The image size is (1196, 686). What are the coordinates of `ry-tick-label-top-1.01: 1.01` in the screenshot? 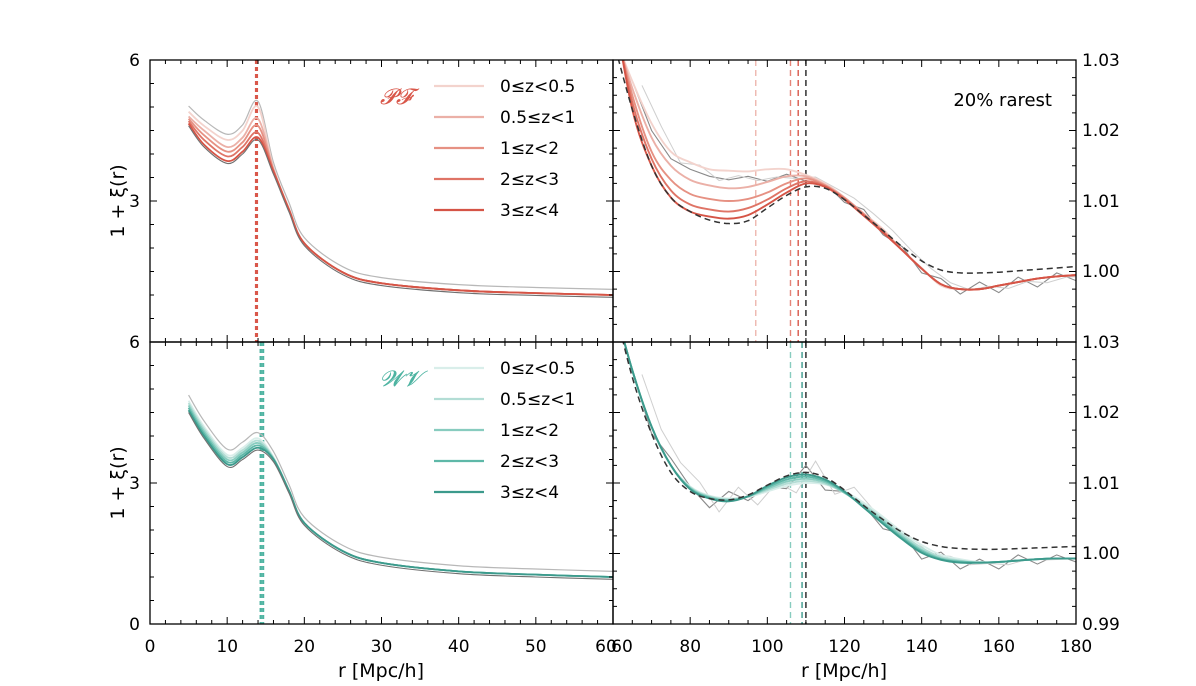 It's located at (1101, 202).